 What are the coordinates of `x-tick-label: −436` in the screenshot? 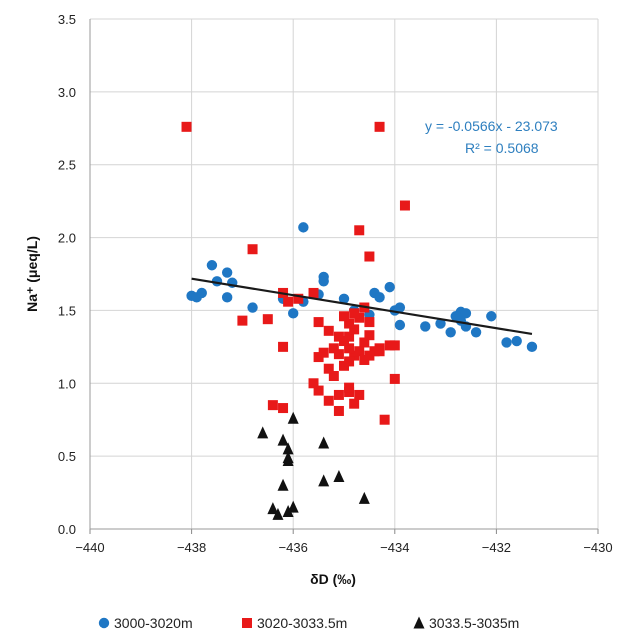 It's located at (293, 547).